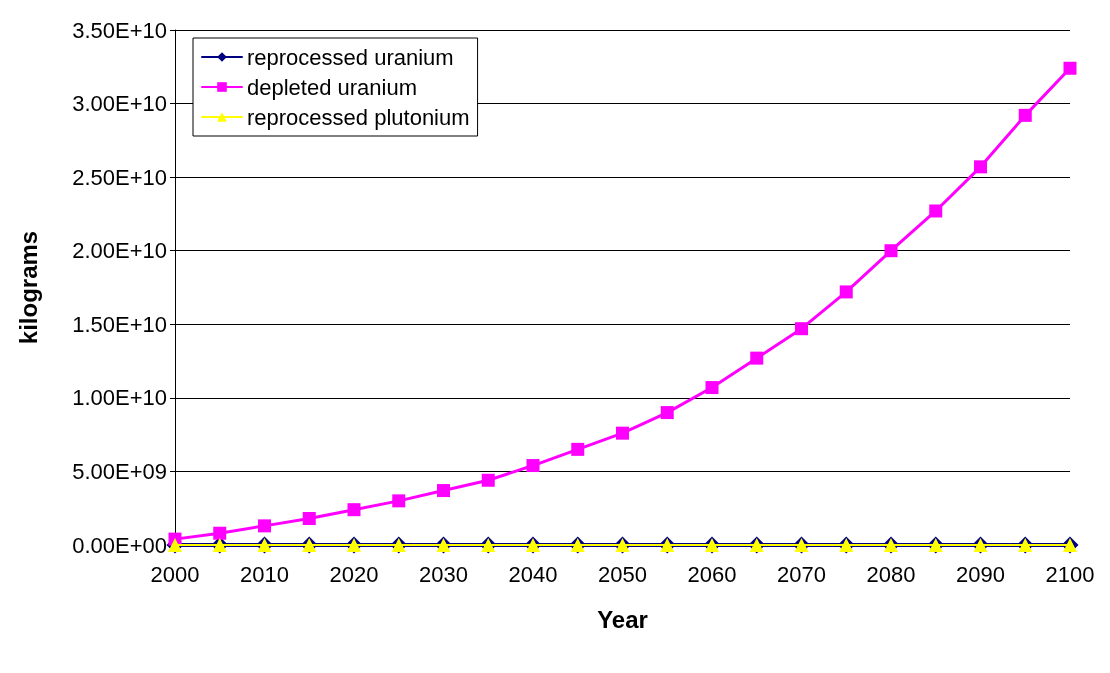 The width and height of the screenshot is (1110, 673). Describe the element at coordinates (358, 117) in the screenshot. I see `legend-label: reprocessed plutonium` at that location.